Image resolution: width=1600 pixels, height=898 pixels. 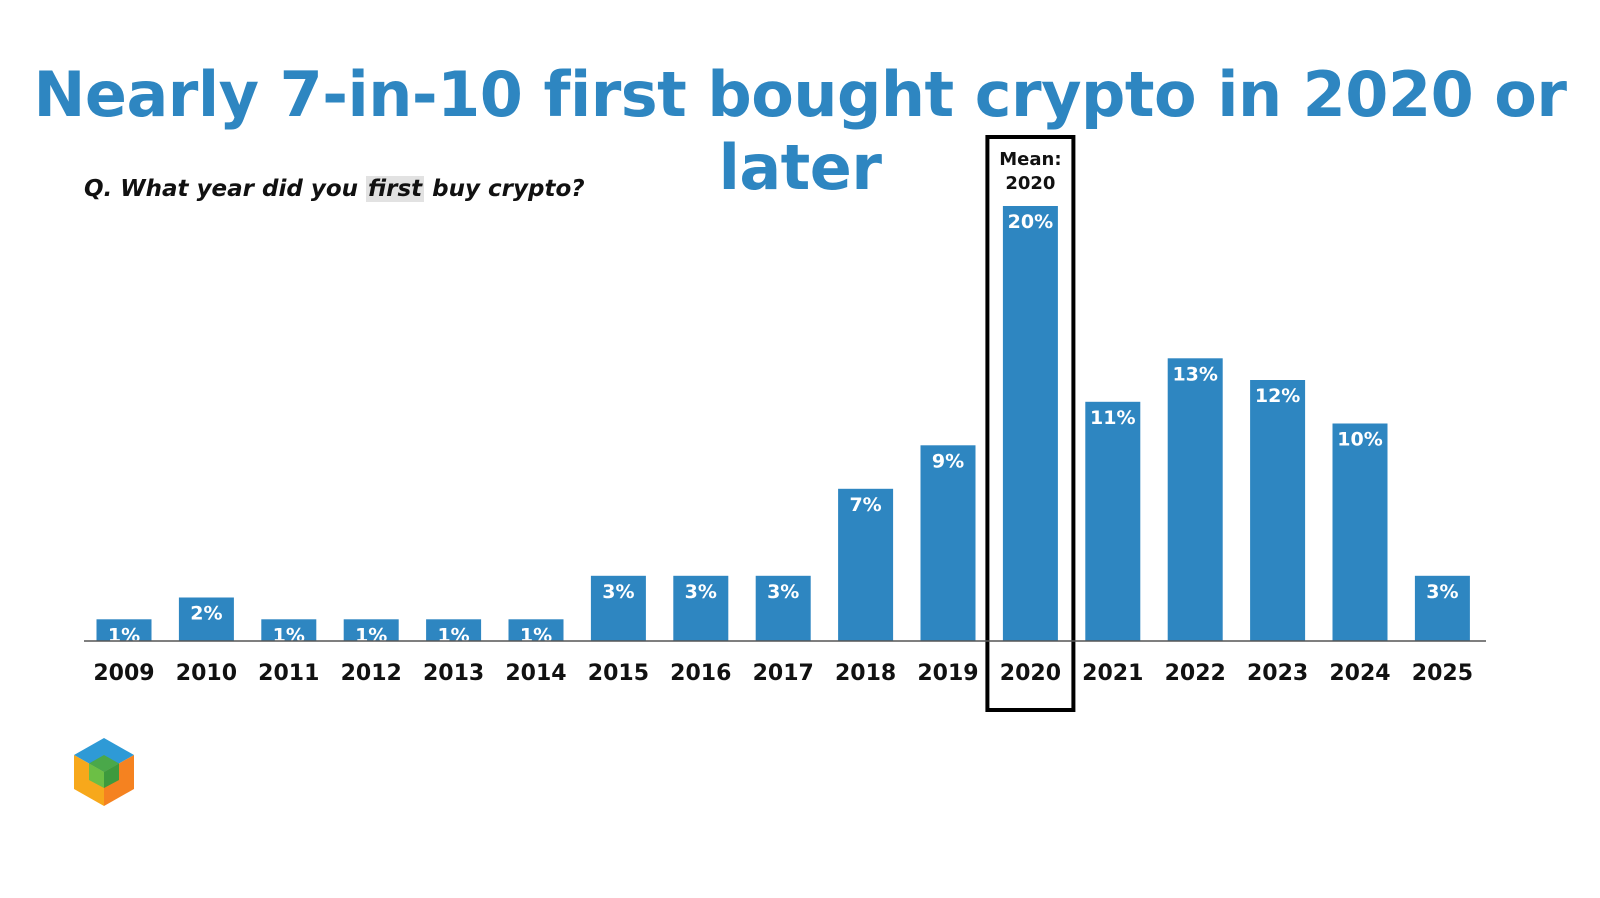 I want to click on bar-value-label-2017: 3%, so click(x=783, y=592).